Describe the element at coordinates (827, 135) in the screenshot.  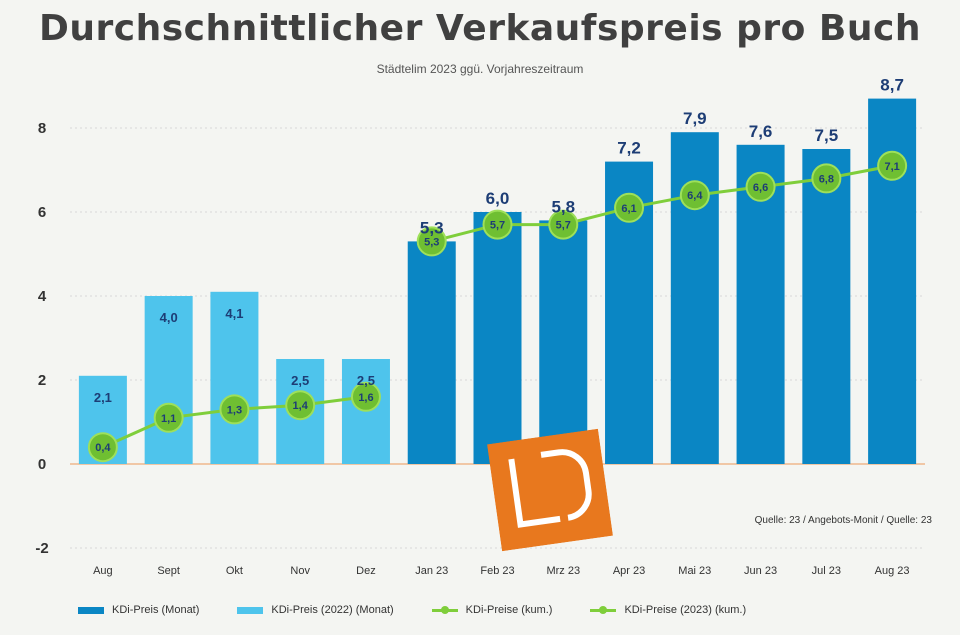
I see `bar-value-label: 7,5` at that location.